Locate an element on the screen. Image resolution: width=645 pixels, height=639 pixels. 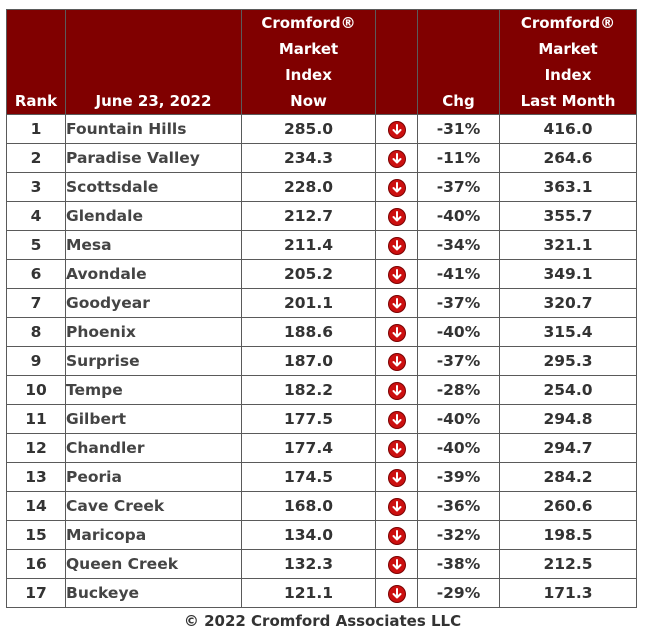
table-row: 3 Scottsdale 228.0 -37% 363.1 is located at coordinates (321, 187).